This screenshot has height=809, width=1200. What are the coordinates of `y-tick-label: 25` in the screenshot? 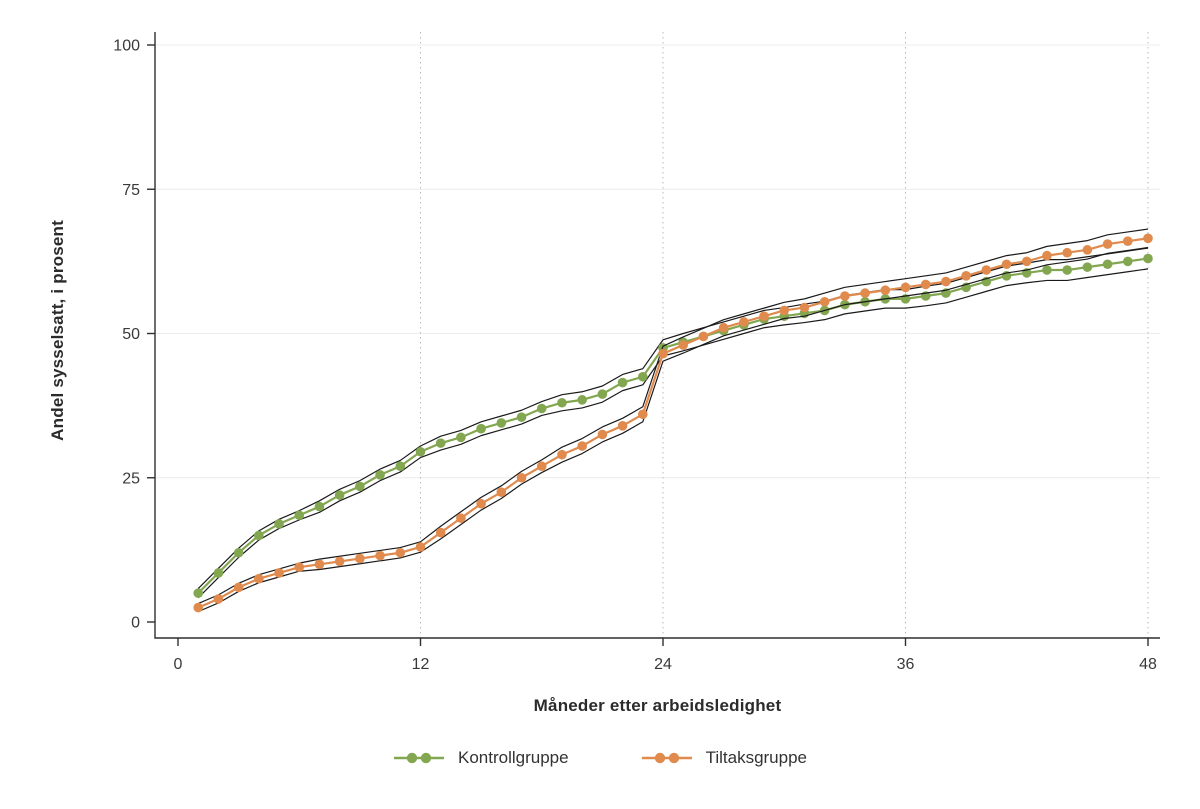 It's located at (131, 478).